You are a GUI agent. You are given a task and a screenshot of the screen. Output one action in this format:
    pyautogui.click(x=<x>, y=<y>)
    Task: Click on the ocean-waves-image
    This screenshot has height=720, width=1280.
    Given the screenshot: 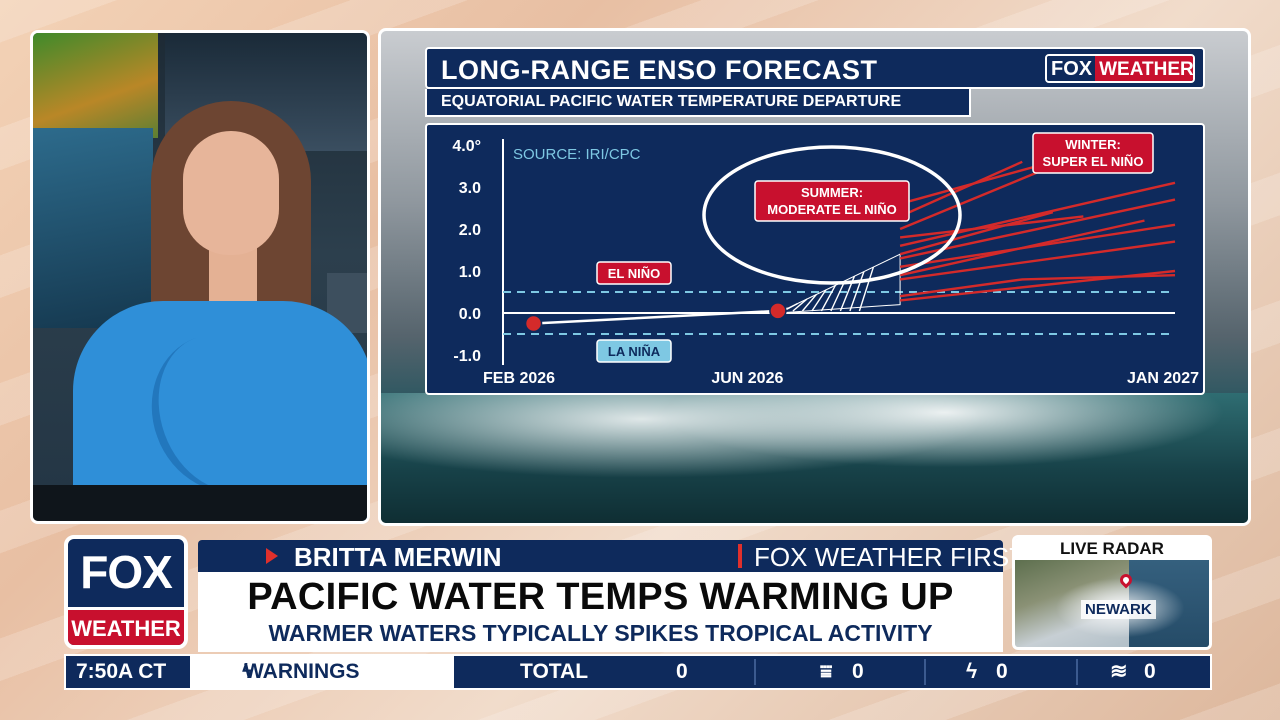 What is the action you would take?
    pyautogui.click(x=814, y=458)
    